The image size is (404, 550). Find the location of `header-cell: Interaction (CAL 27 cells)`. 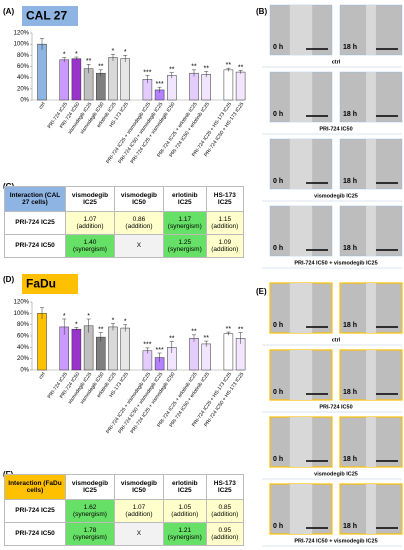

header-cell: Interaction (CAL 27 cells) is located at coordinates (35, 199).